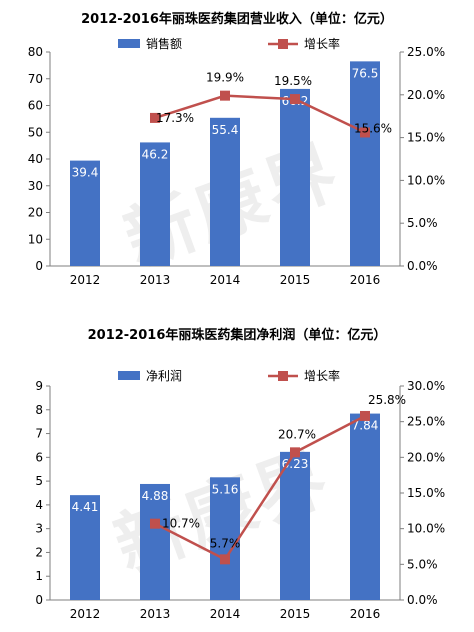 The width and height of the screenshot is (474, 632). I want to click on bar-data-label: 55.4, so click(225, 130).